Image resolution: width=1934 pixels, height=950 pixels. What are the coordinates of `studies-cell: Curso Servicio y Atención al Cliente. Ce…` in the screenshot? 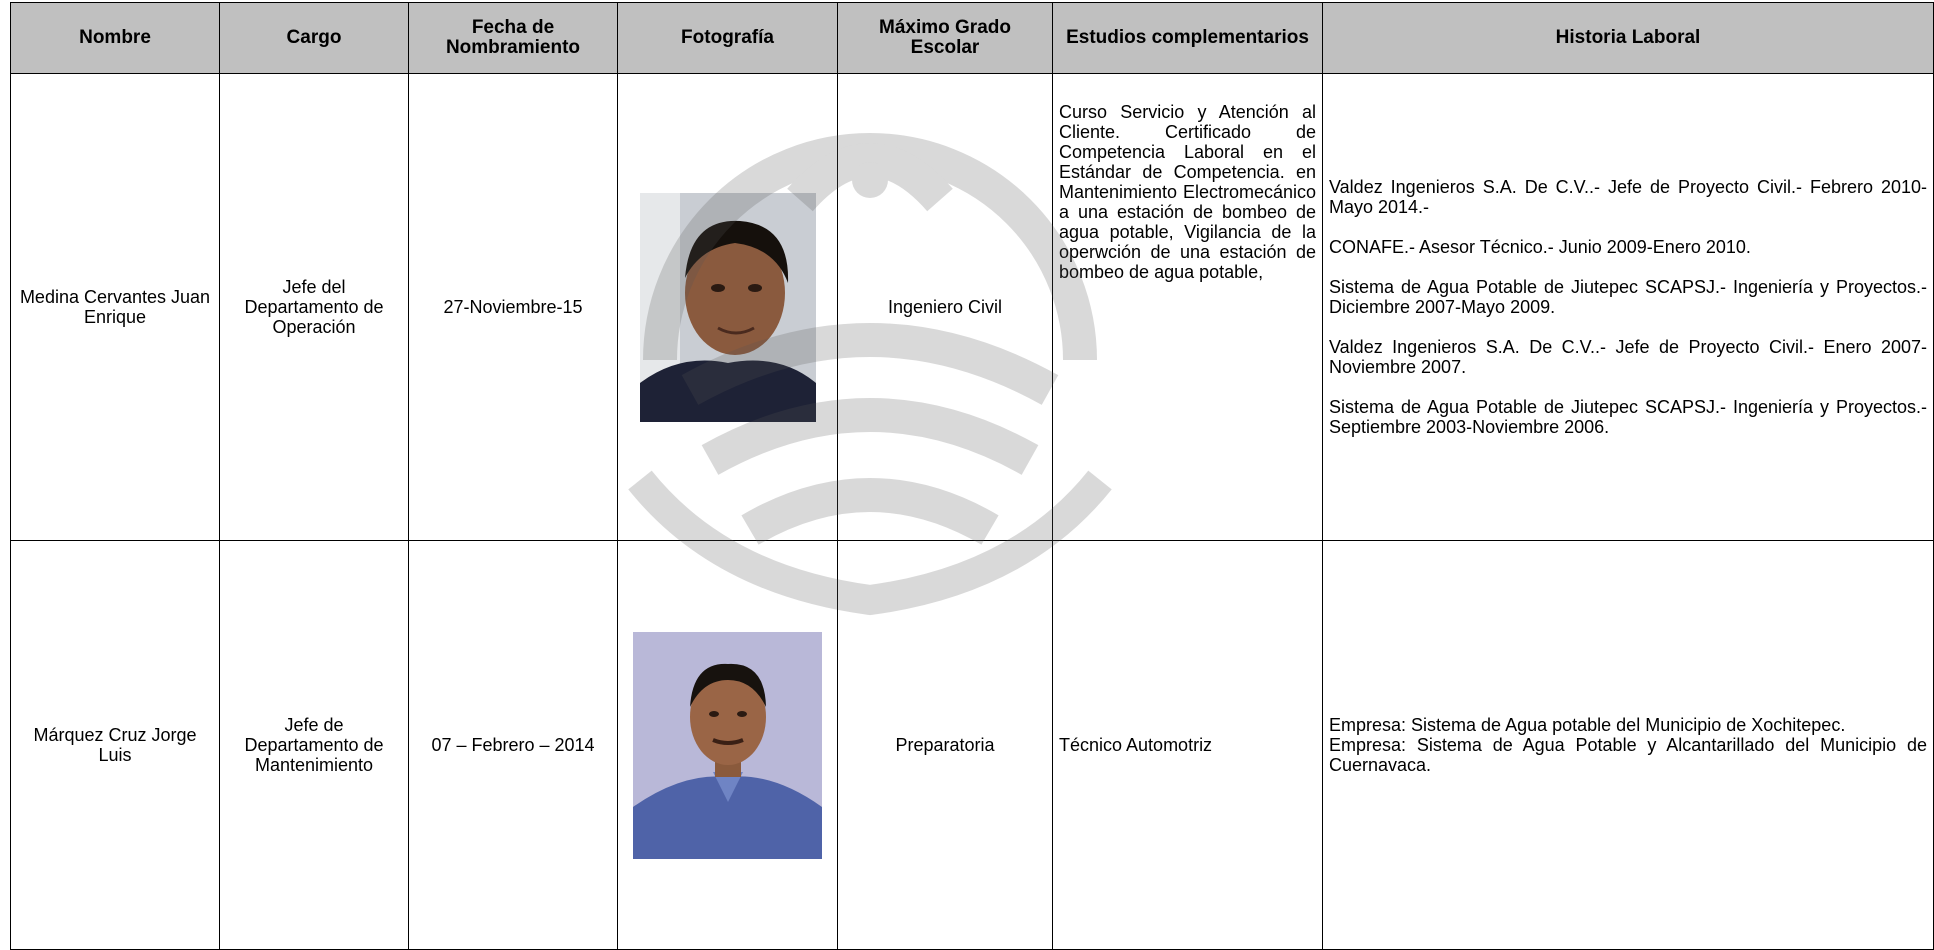 It's located at (1187, 307).